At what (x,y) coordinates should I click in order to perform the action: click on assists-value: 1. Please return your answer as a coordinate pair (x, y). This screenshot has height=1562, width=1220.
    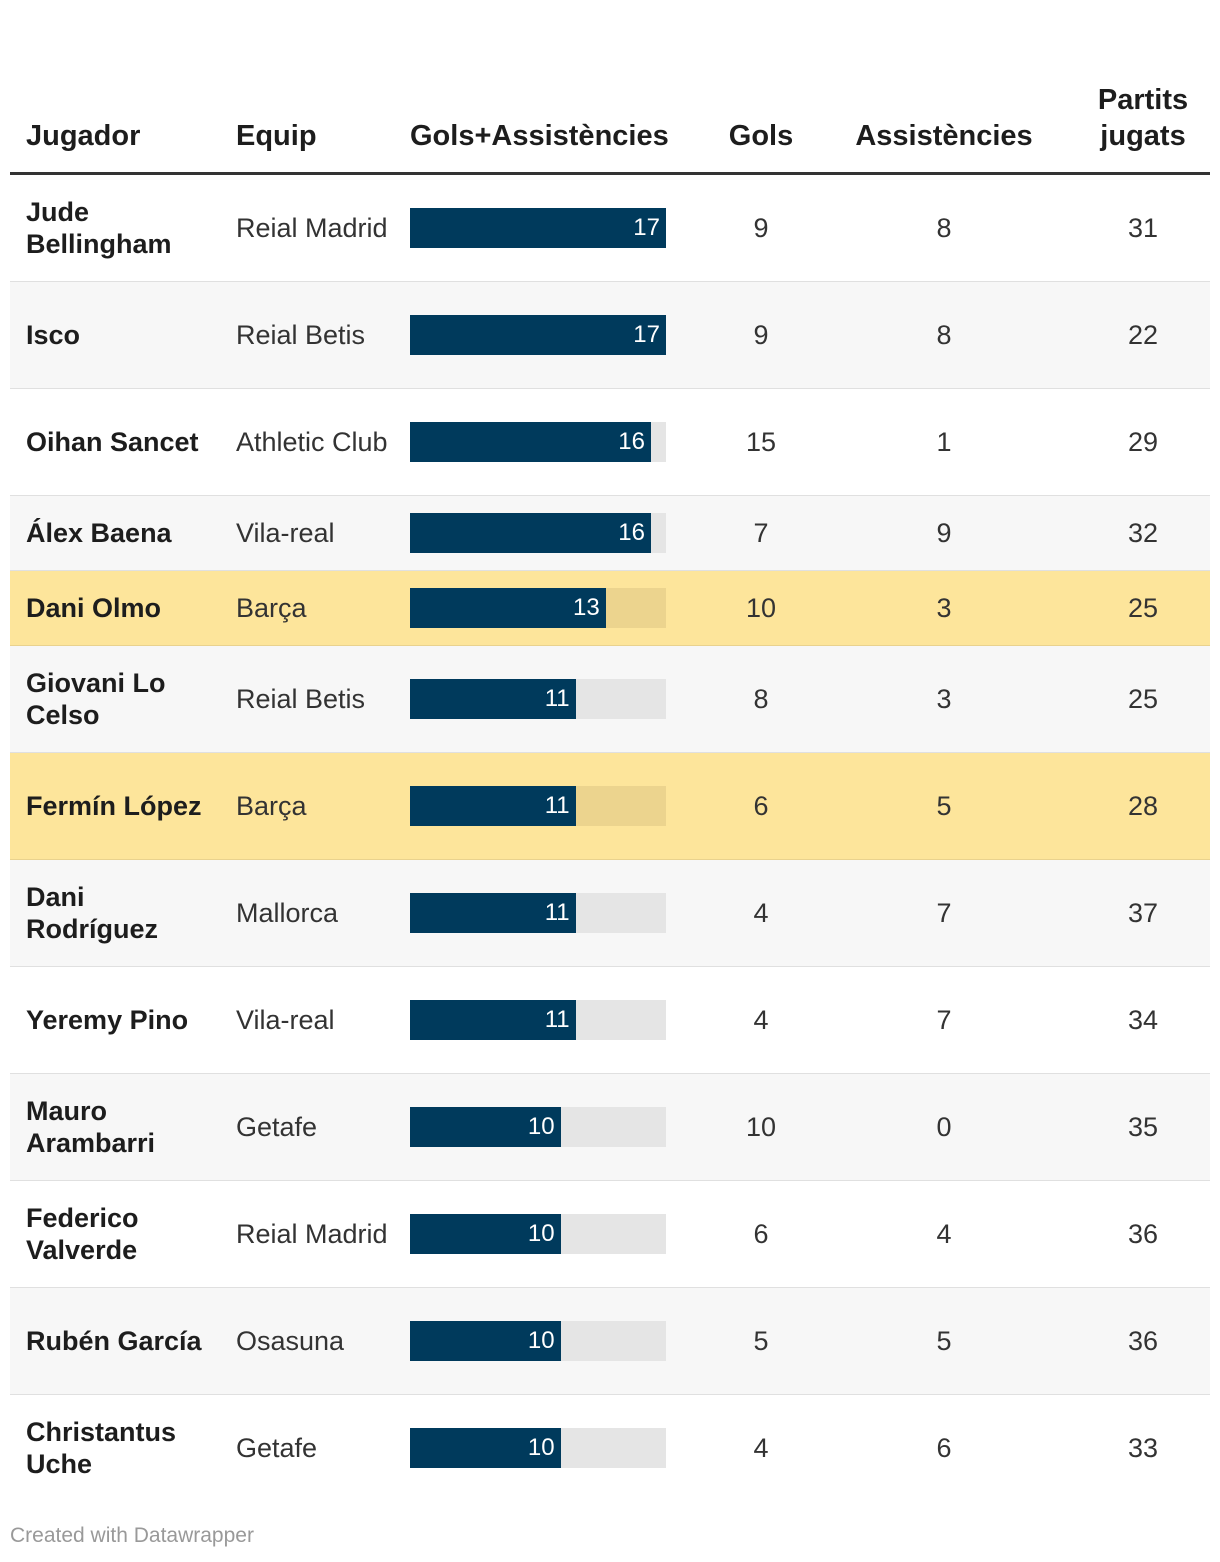
    Looking at the image, I should click on (944, 442).